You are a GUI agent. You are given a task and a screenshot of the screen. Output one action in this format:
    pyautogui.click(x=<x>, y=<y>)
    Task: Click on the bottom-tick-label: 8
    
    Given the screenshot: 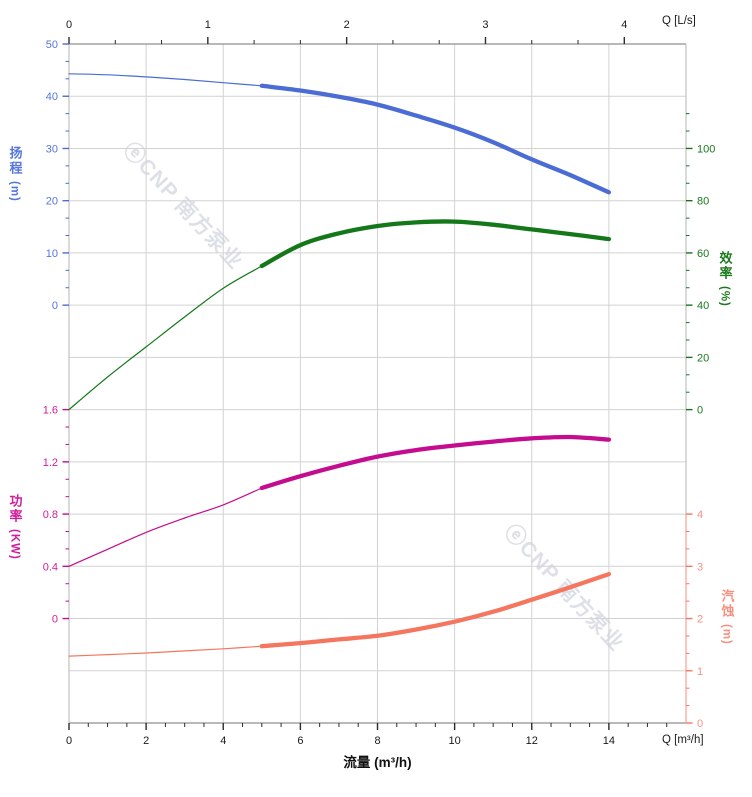 What is the action you would take?
    pyautogui.click(x=377, y=741)
    